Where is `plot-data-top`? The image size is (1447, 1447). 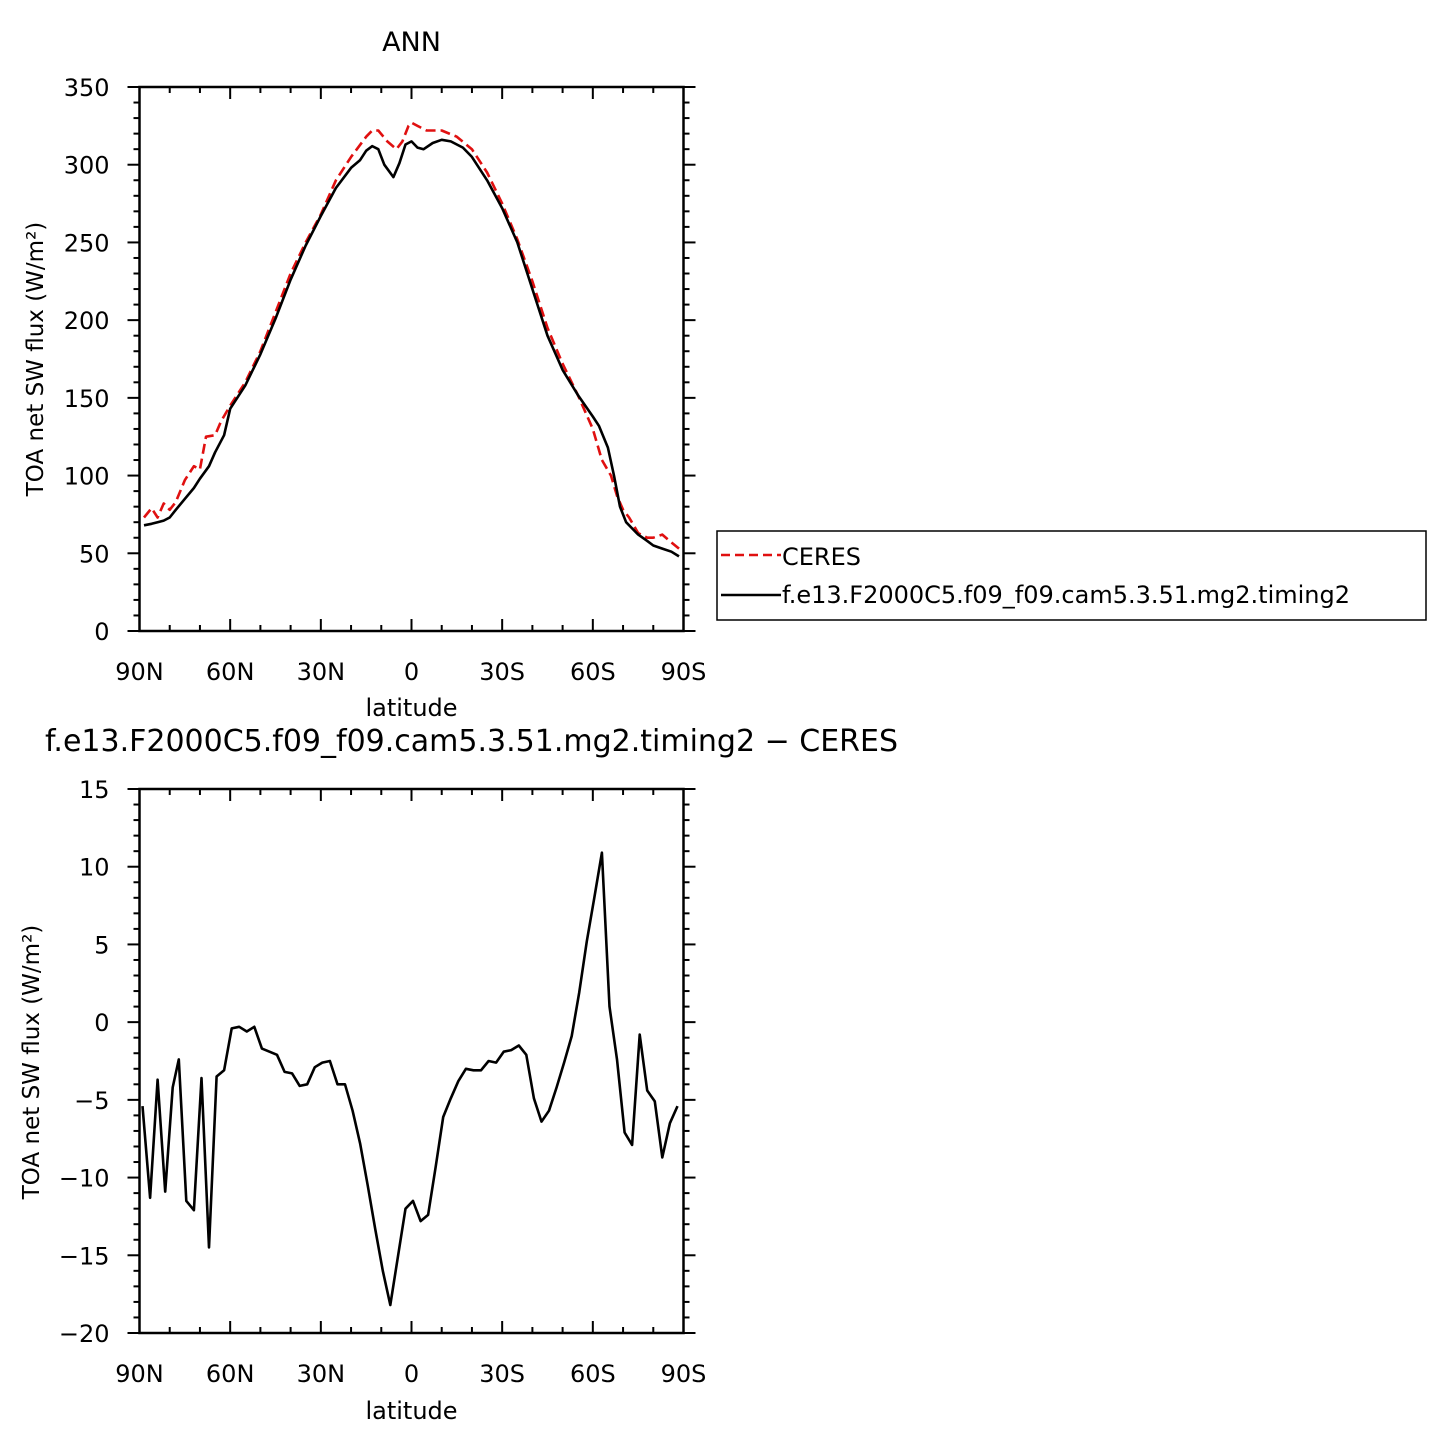
plot-data-top is located at coordinates (411, 339).